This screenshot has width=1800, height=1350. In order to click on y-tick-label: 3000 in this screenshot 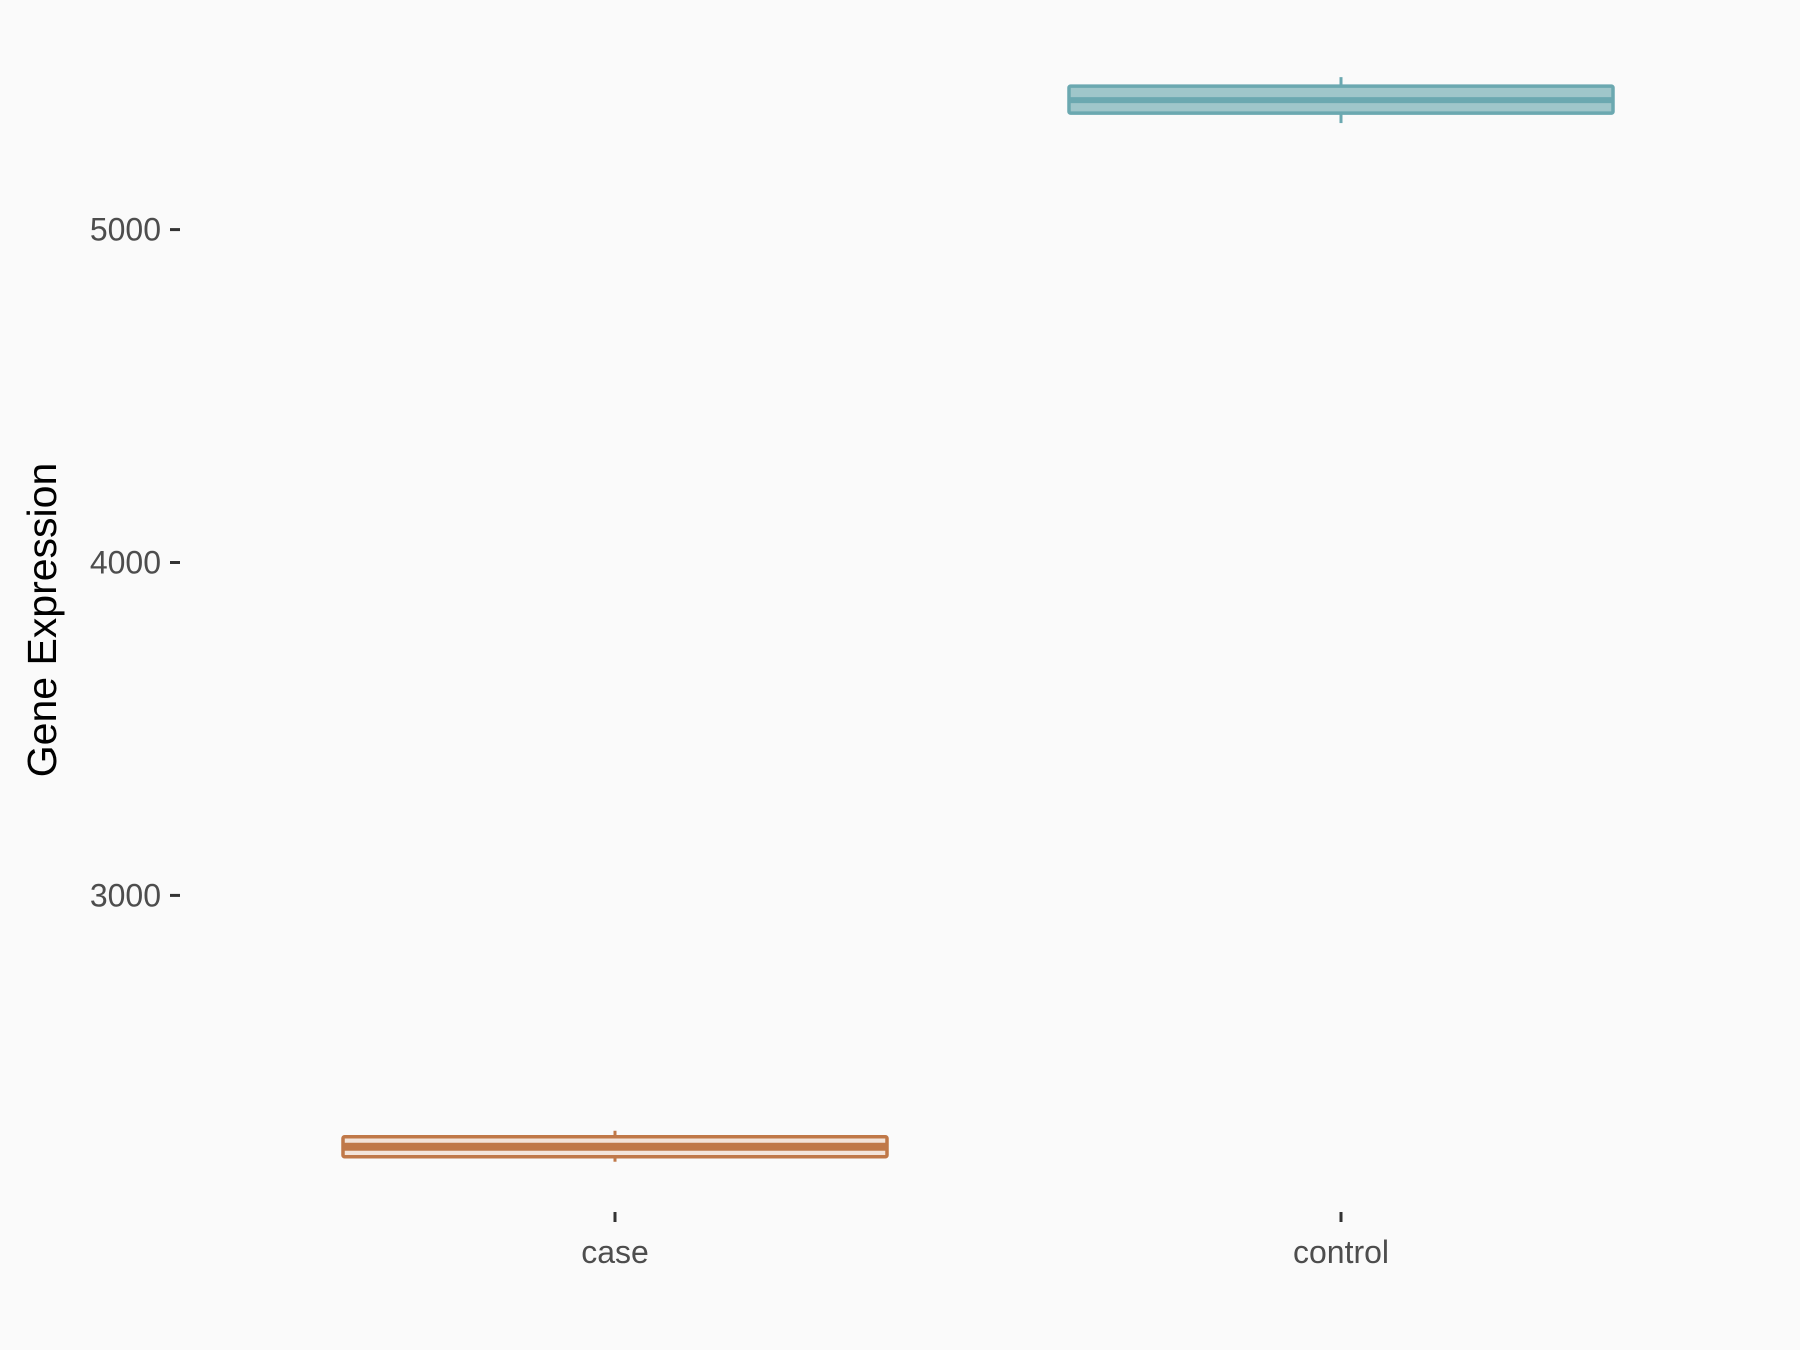, I will do `click(125, 895)`.